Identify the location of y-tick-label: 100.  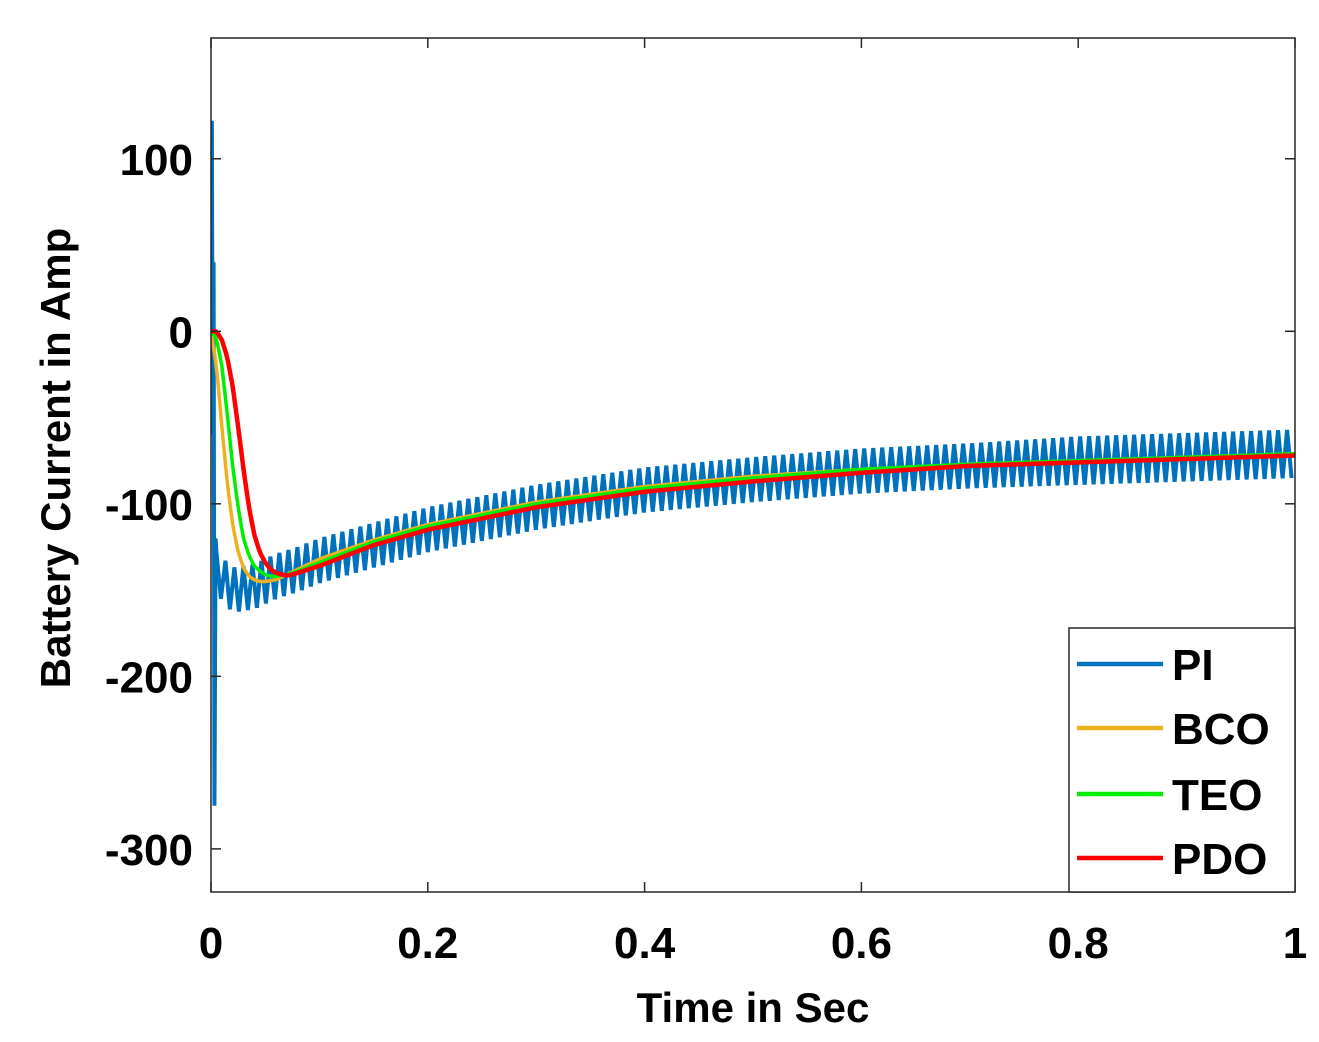
(156, 160).